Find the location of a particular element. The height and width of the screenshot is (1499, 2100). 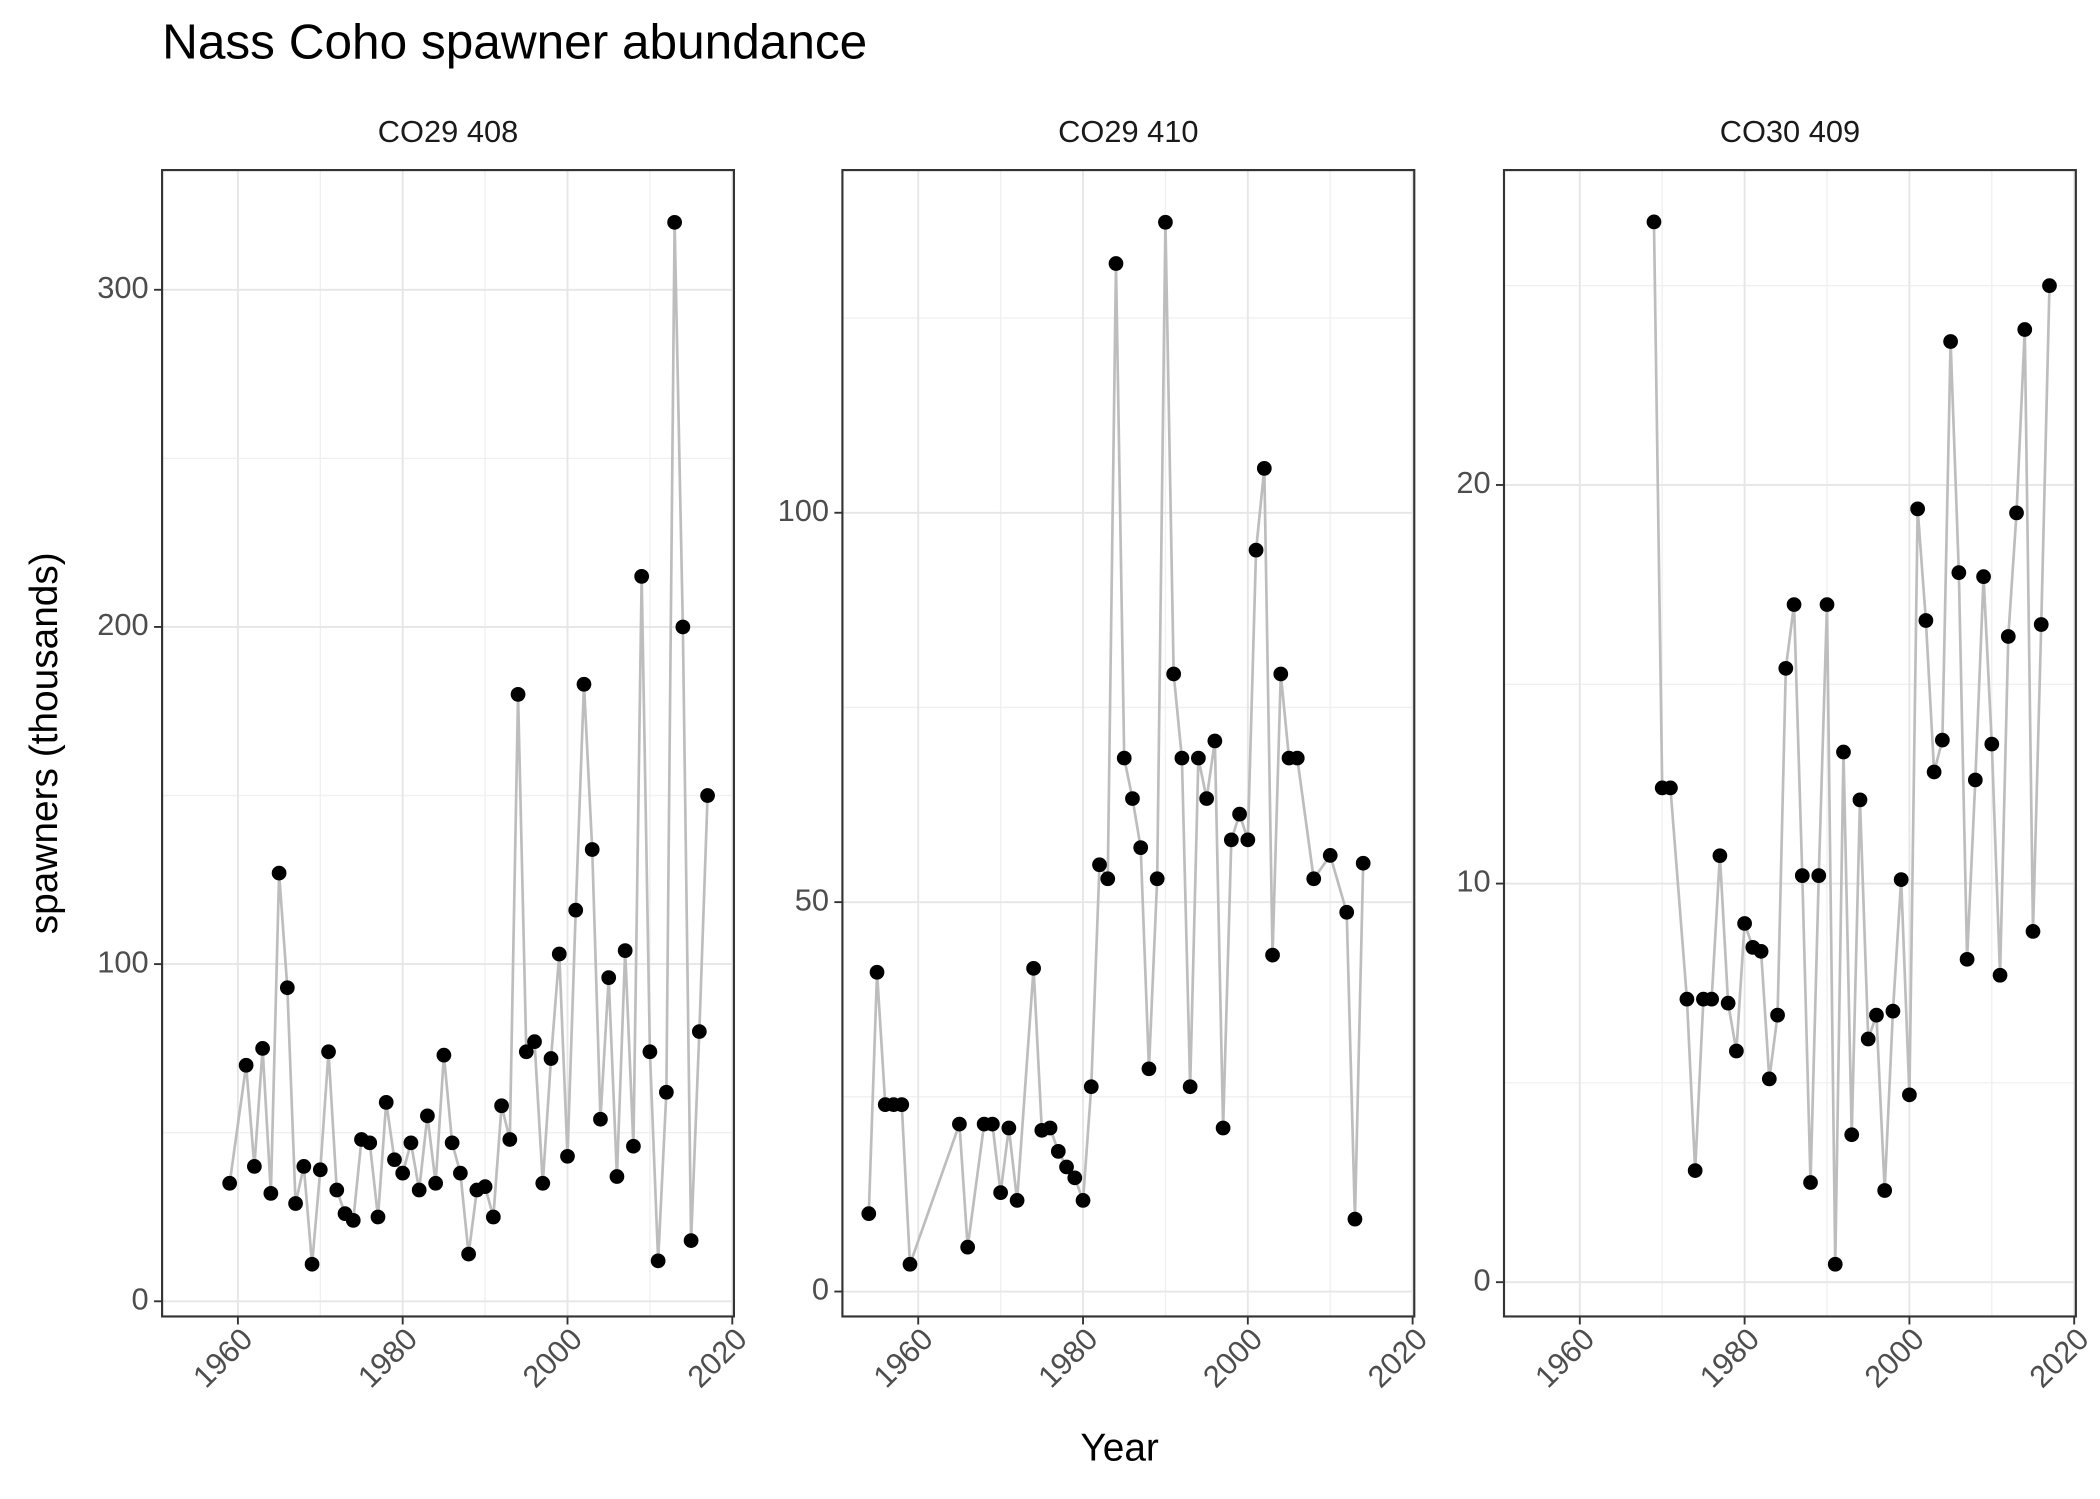

y-tick-label: 200 is located at coordinates (122, 624).